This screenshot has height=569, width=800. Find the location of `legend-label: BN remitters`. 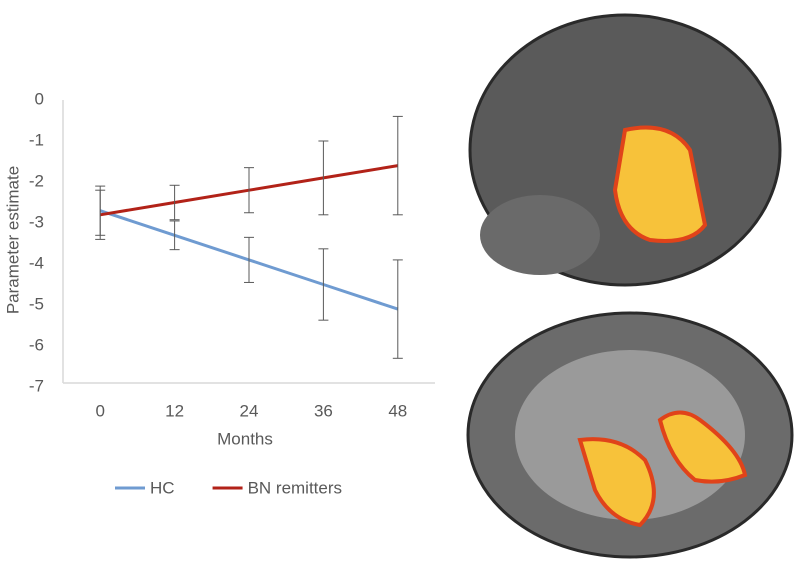

legend-label: BN remitters is located at coordinates (295, 487).